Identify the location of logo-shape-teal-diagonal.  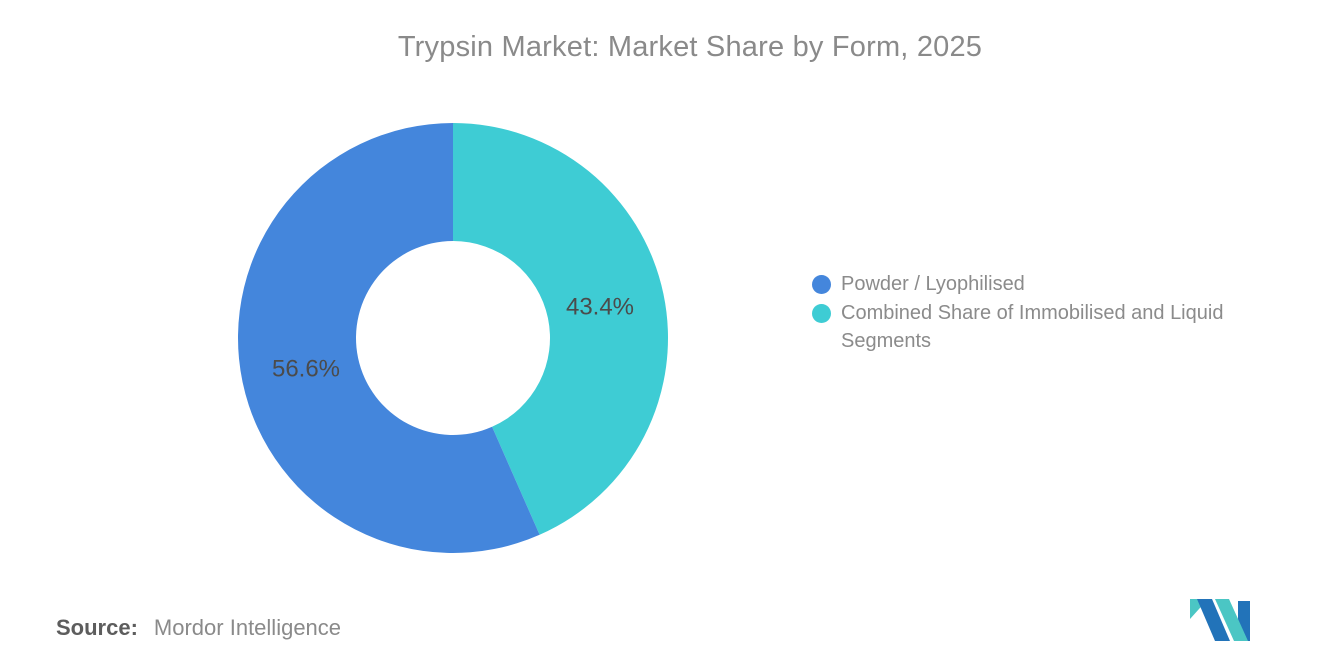
(1231, 620).